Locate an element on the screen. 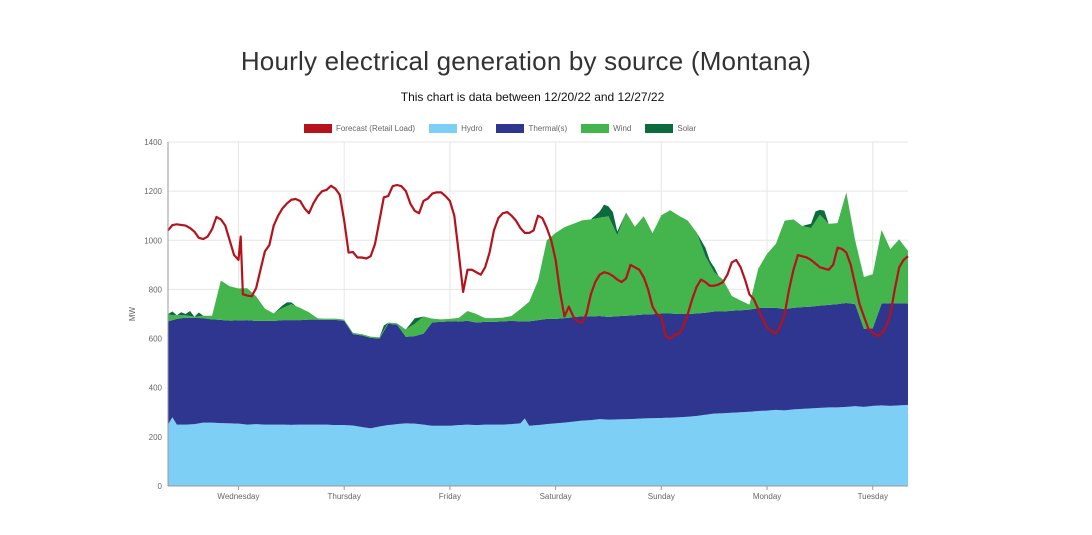 The height and width of the screenshot is (535, 1092). y-tick-label: 0 is located at coordinates (160, 486).